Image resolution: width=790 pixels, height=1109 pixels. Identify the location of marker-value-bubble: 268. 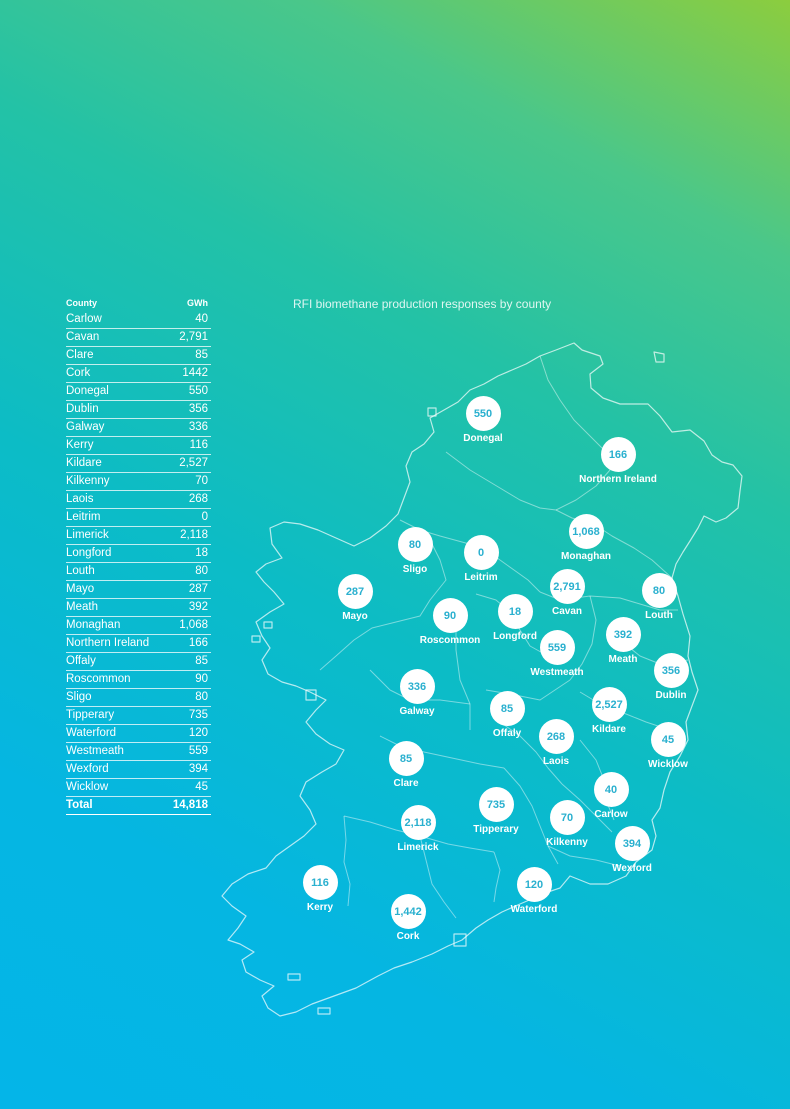
(556, 736).